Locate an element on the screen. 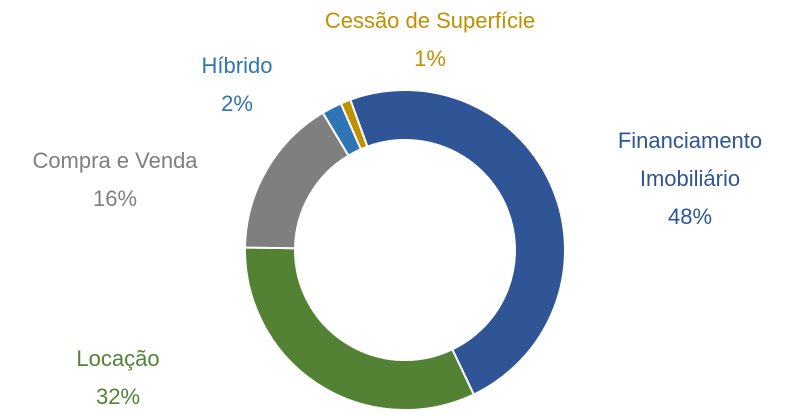 The image size is (800, 416). slice-label: Financiamento Imobiliário 48% is located at coordinates (690, 179).